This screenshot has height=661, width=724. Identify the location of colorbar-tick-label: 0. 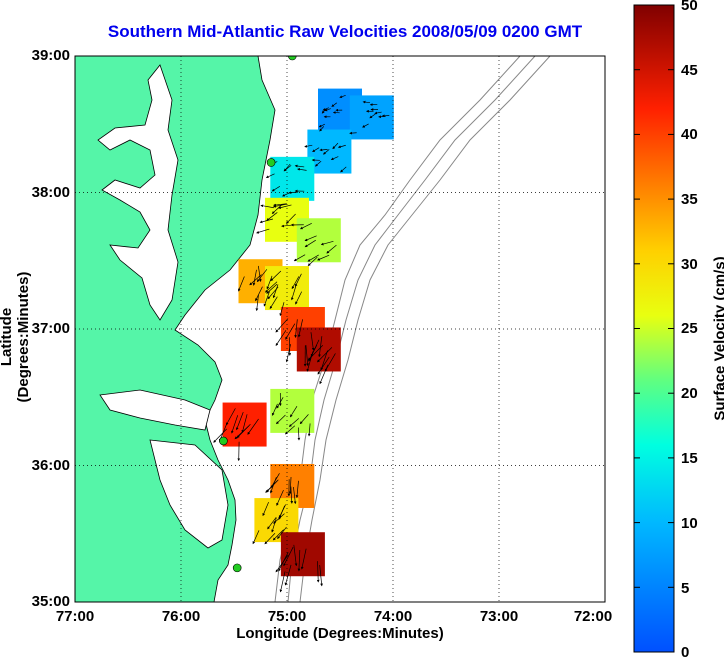
(685, 652).